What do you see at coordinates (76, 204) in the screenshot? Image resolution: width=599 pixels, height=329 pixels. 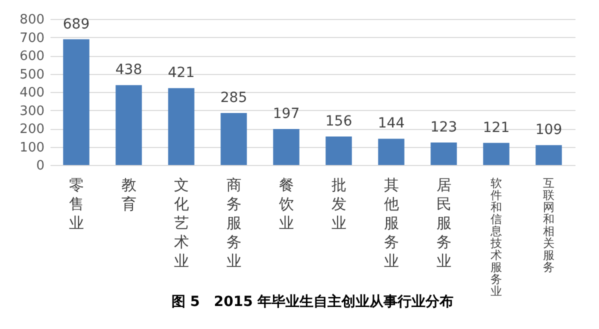 I see `x-tick-label: 零售业` at bounding box center [76, 204].